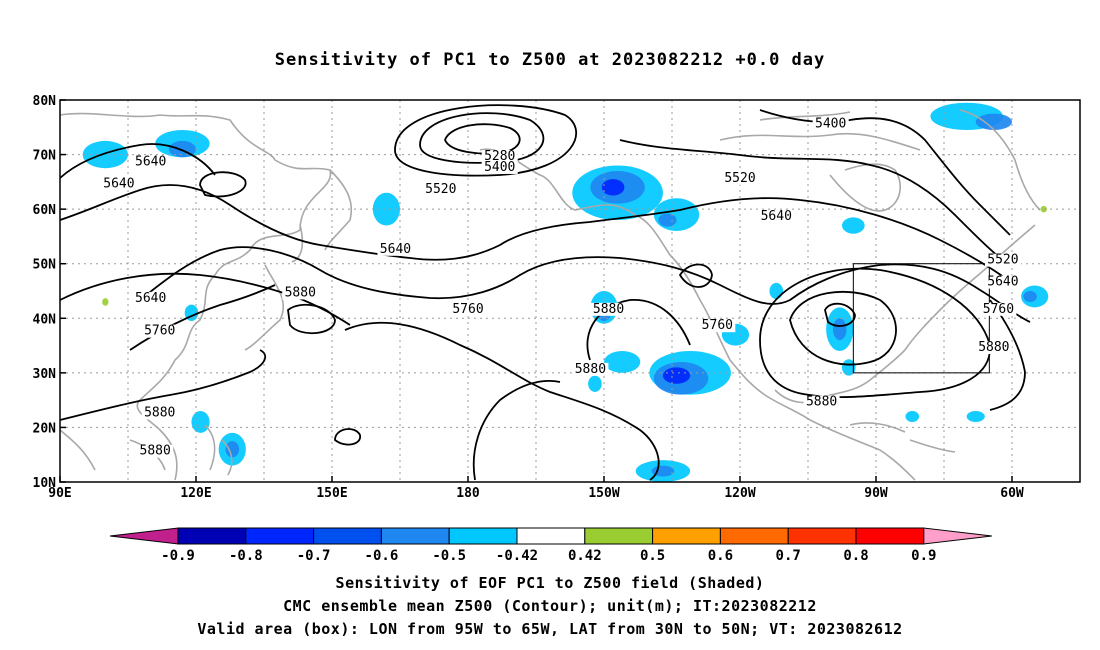  Describe the element at coordinates (957, 536) in the screenshot. I see `colorbar-max-triangle` at that location.